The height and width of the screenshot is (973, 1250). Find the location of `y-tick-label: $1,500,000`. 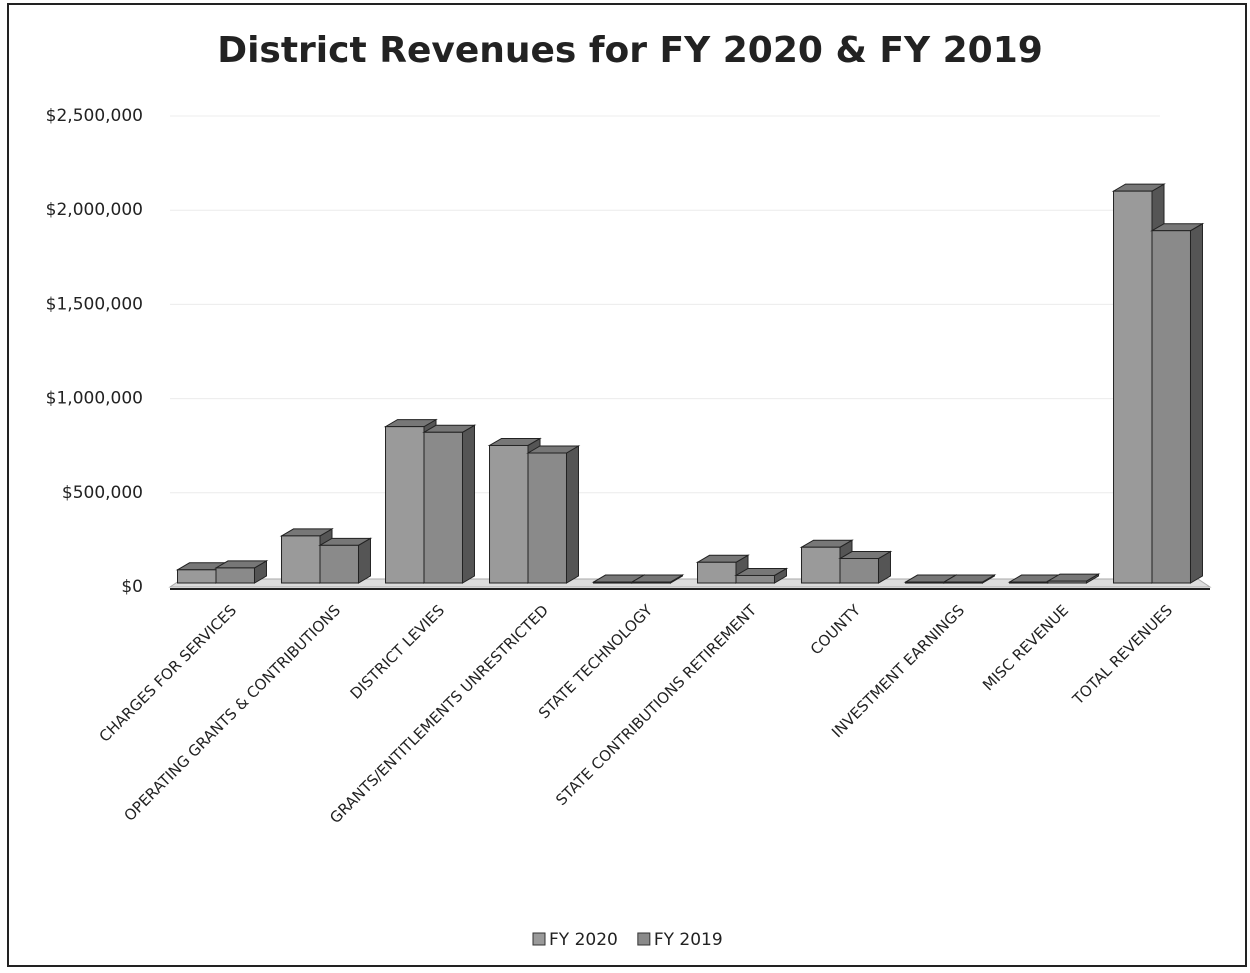

y-tick-label: $1,500,000 is located at coordinates (94, 304).